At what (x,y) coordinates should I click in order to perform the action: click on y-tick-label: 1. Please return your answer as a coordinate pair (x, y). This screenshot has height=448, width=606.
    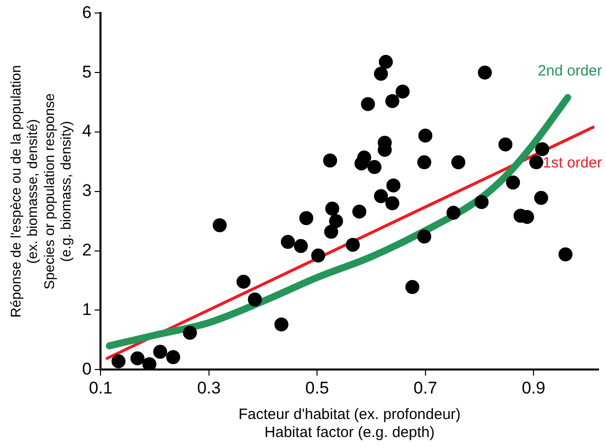
    Looking at the image, I should click on (87, 309).